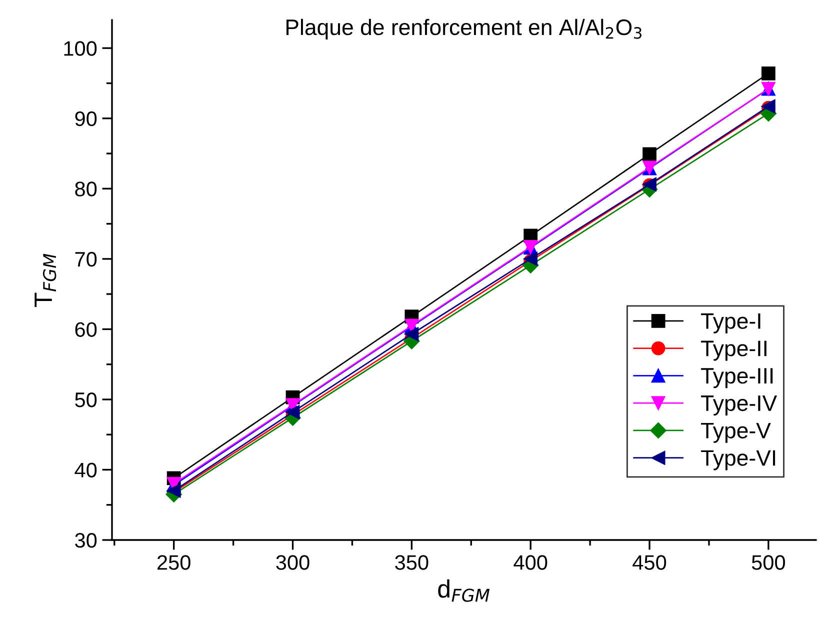 The image size is (821, 632). What do you see at coordinates (174, 562) in the screenshot?
I see `x-tick-label: 250` at bounding box center [174, 562].